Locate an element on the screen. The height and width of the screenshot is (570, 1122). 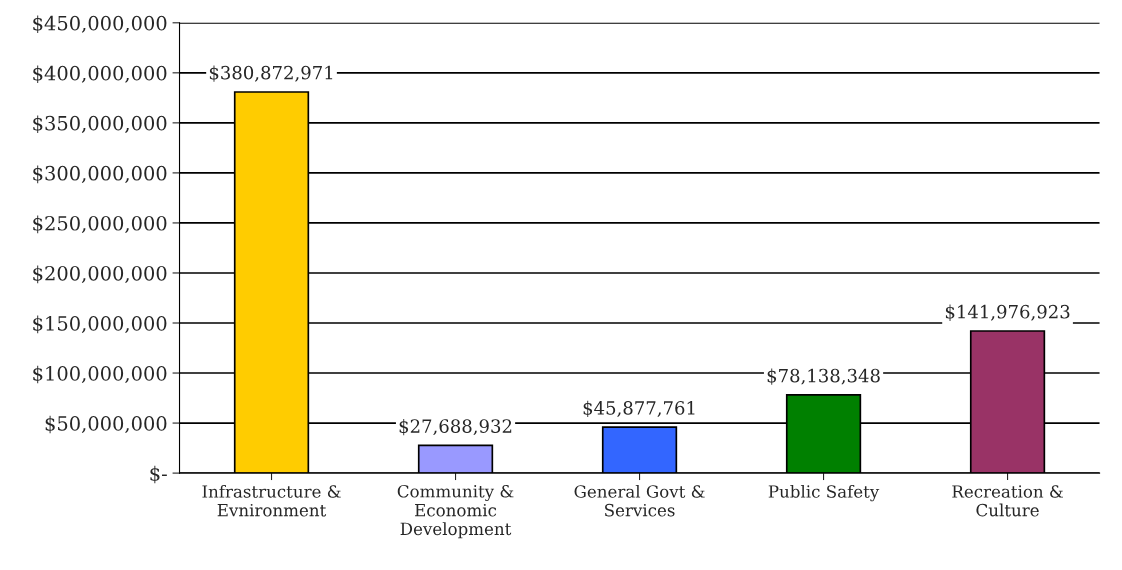
x-tick-label: Public Safety is located at coordinates (824, 493).